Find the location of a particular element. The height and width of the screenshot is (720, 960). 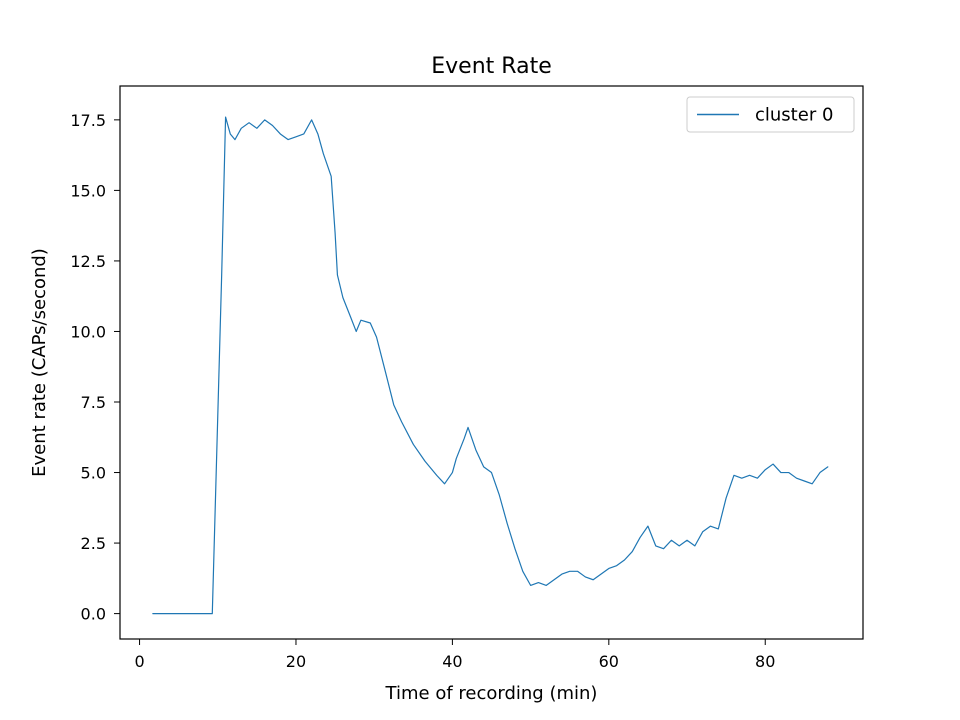

y-tick-label: 7.5 is located at coordinates (93, 402).